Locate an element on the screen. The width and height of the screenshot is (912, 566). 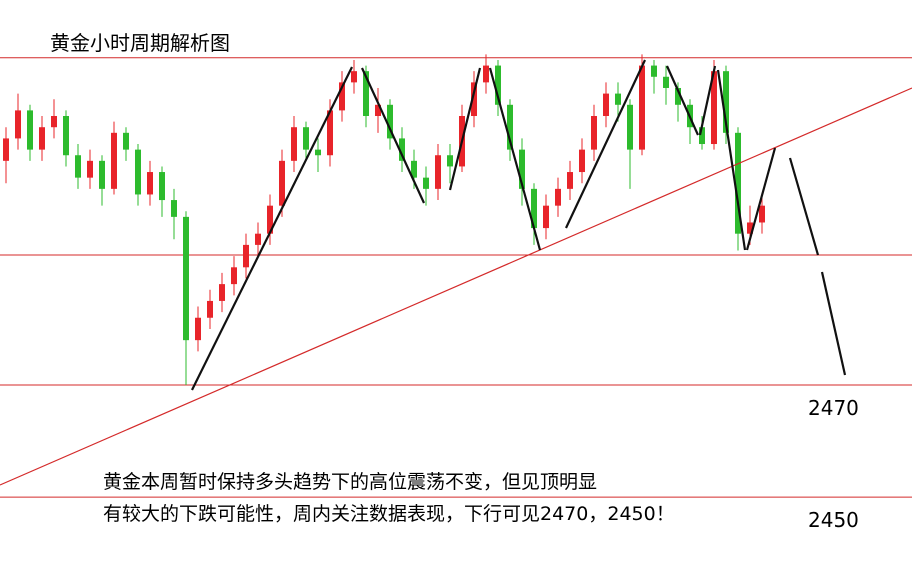
annotation: 有较大的下跌可能性，周内关注数据表现，下行可见2470，2450！ is located at coordinates (389, 514).